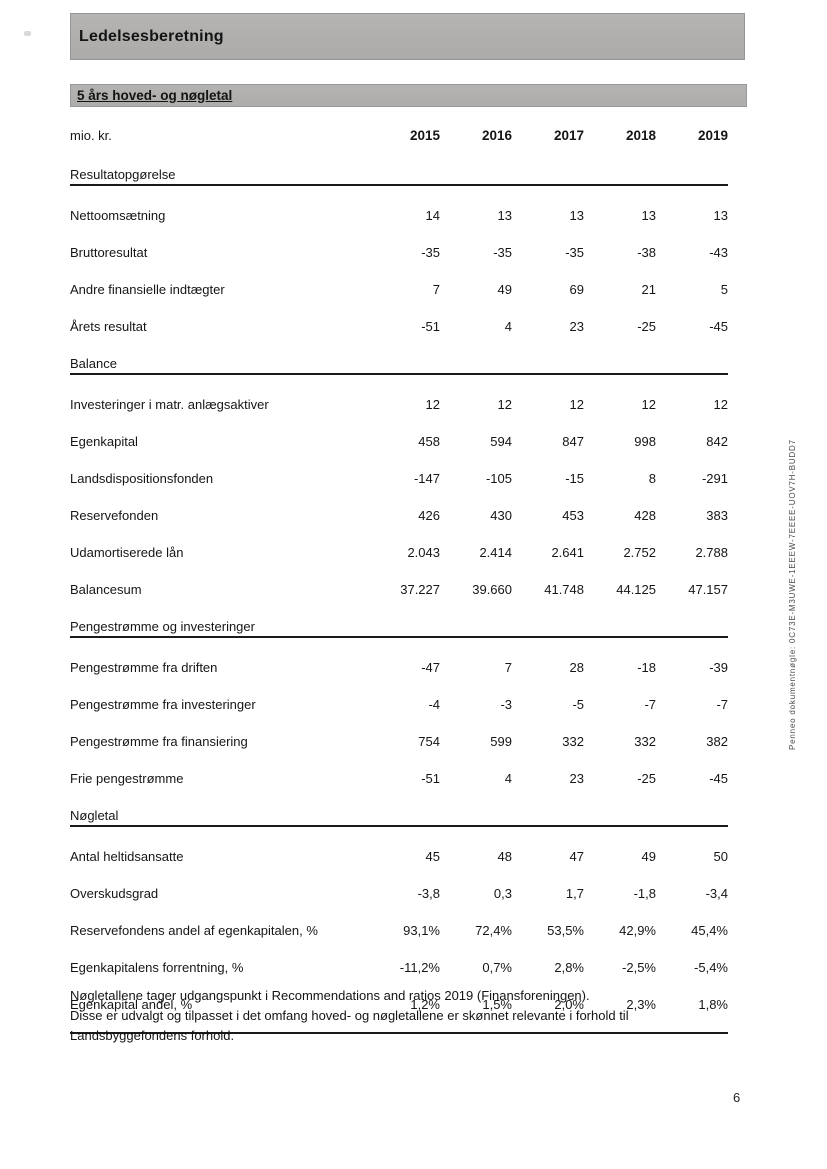 The height and width of the screenshot is (1169, 827). I want to click on row-value: 426, so click(429, 515).